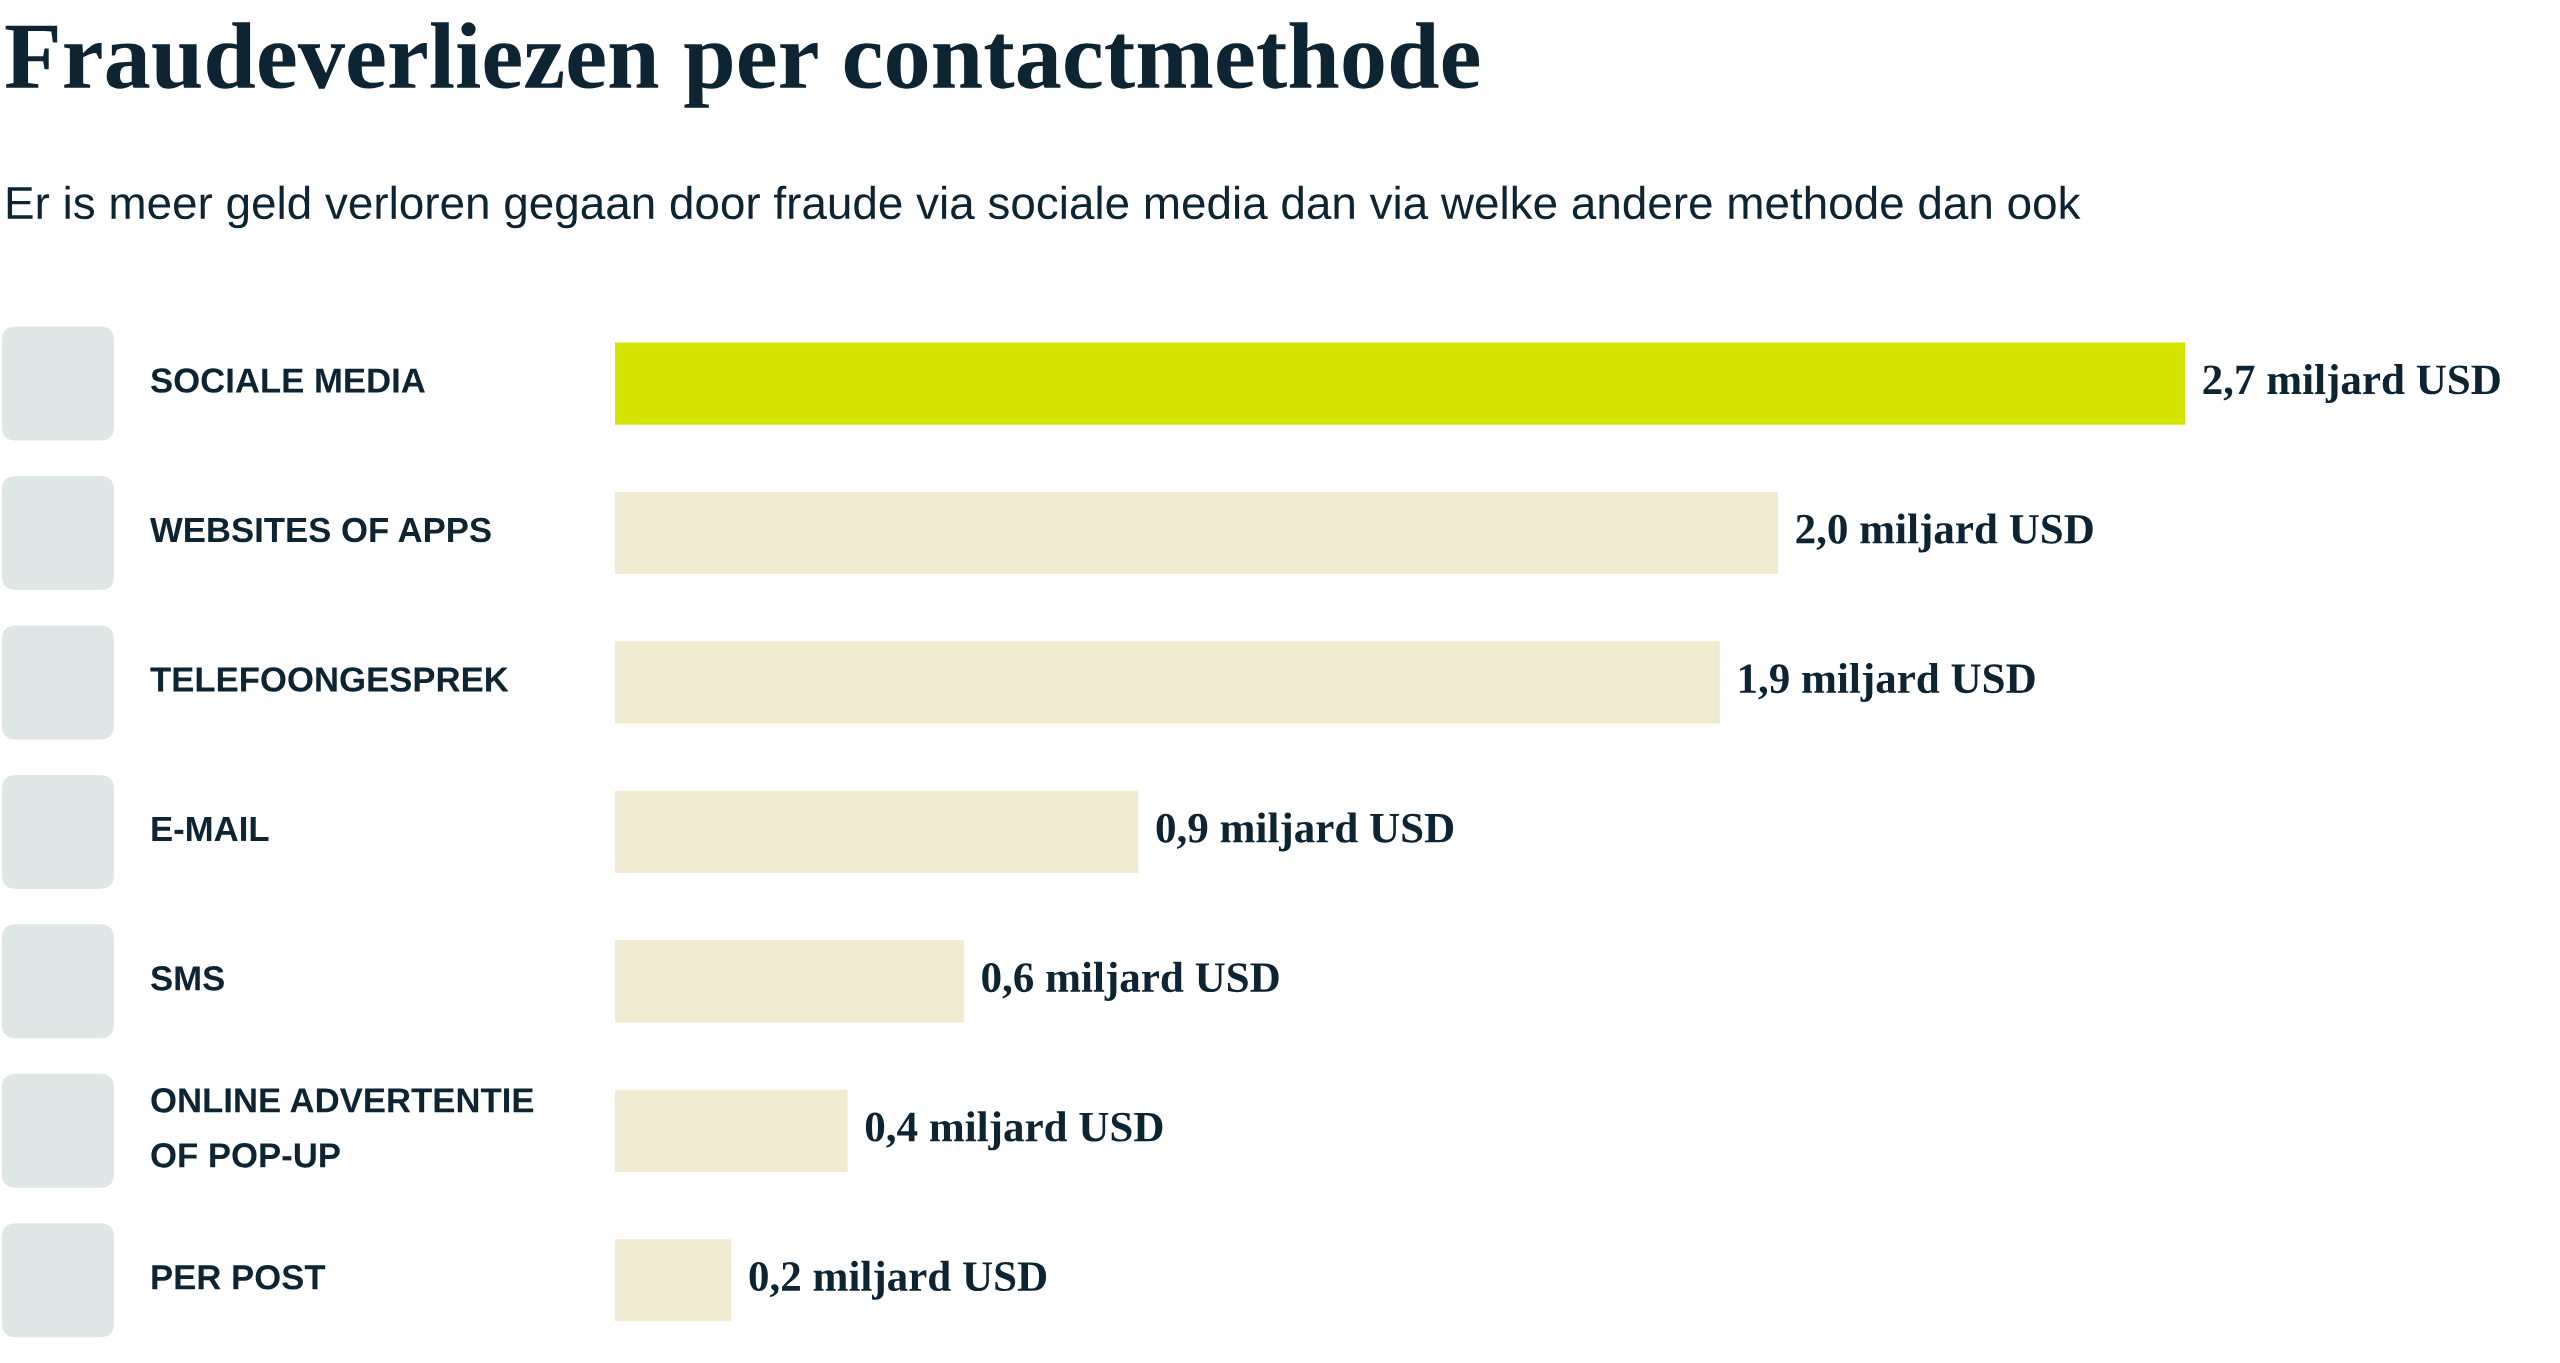 The width and height of the screenshot is (2560, 1363). What do you see at coordinates (329, 679) in the screenshot?
I see `y-tick-label: TELEFOONGESPREK` at bounding box center [329, 679].